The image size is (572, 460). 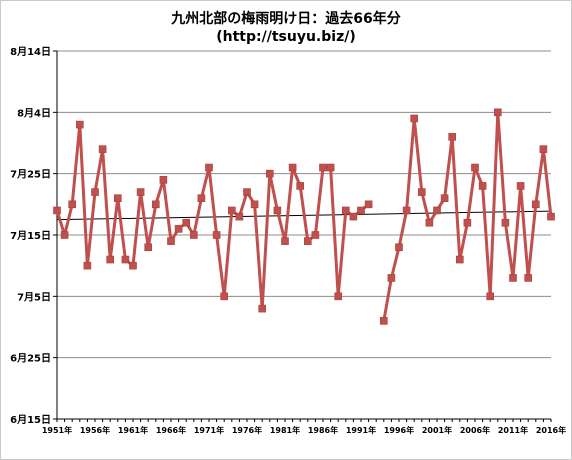 I want to click on data-point-2013, so click(x=528, y=278).